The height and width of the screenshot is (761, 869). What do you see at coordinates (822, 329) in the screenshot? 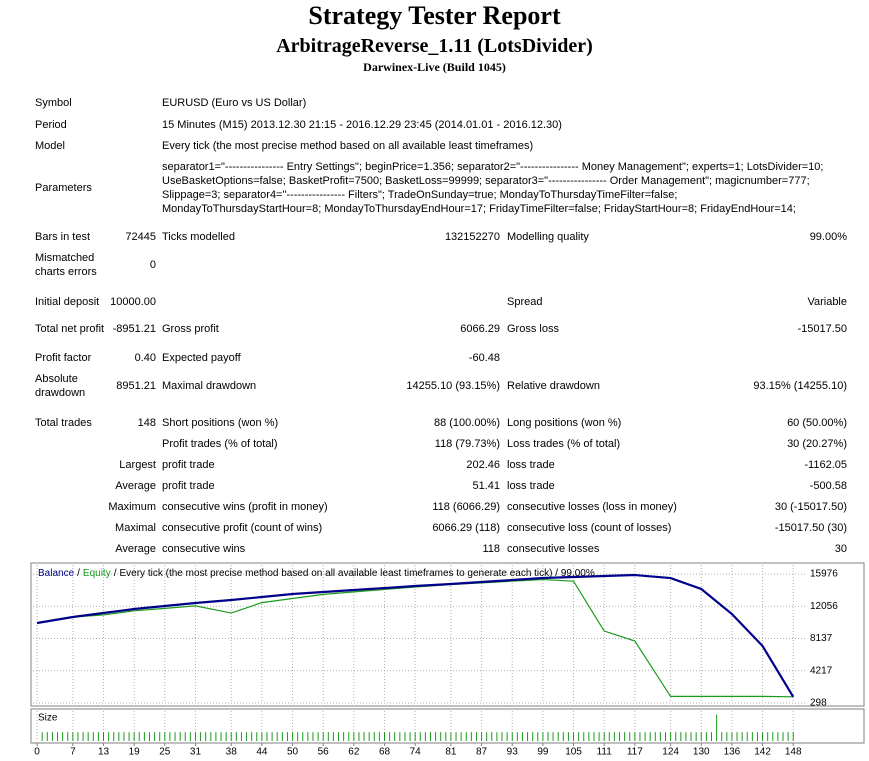
I see `field-value: -15017.50` at bounding box center [822, 329].